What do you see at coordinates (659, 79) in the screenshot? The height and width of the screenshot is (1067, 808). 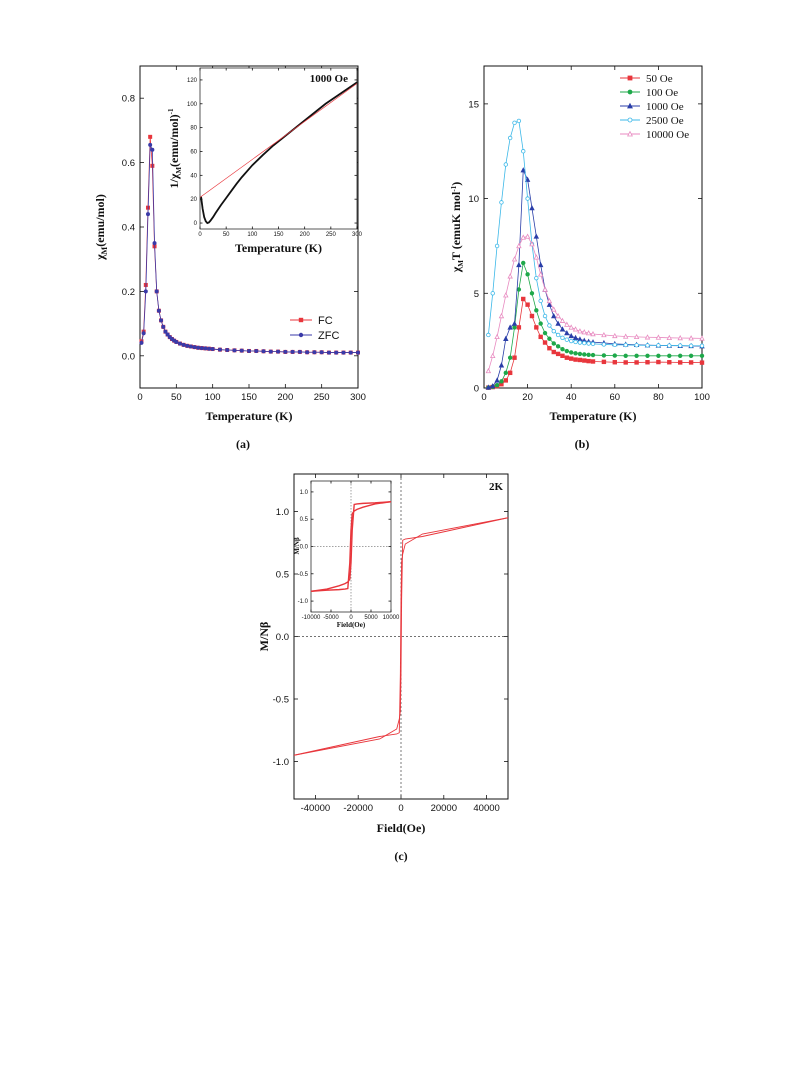 I see `panel-b-legend-label: 50 Oe` at bounding box center [659, 79].